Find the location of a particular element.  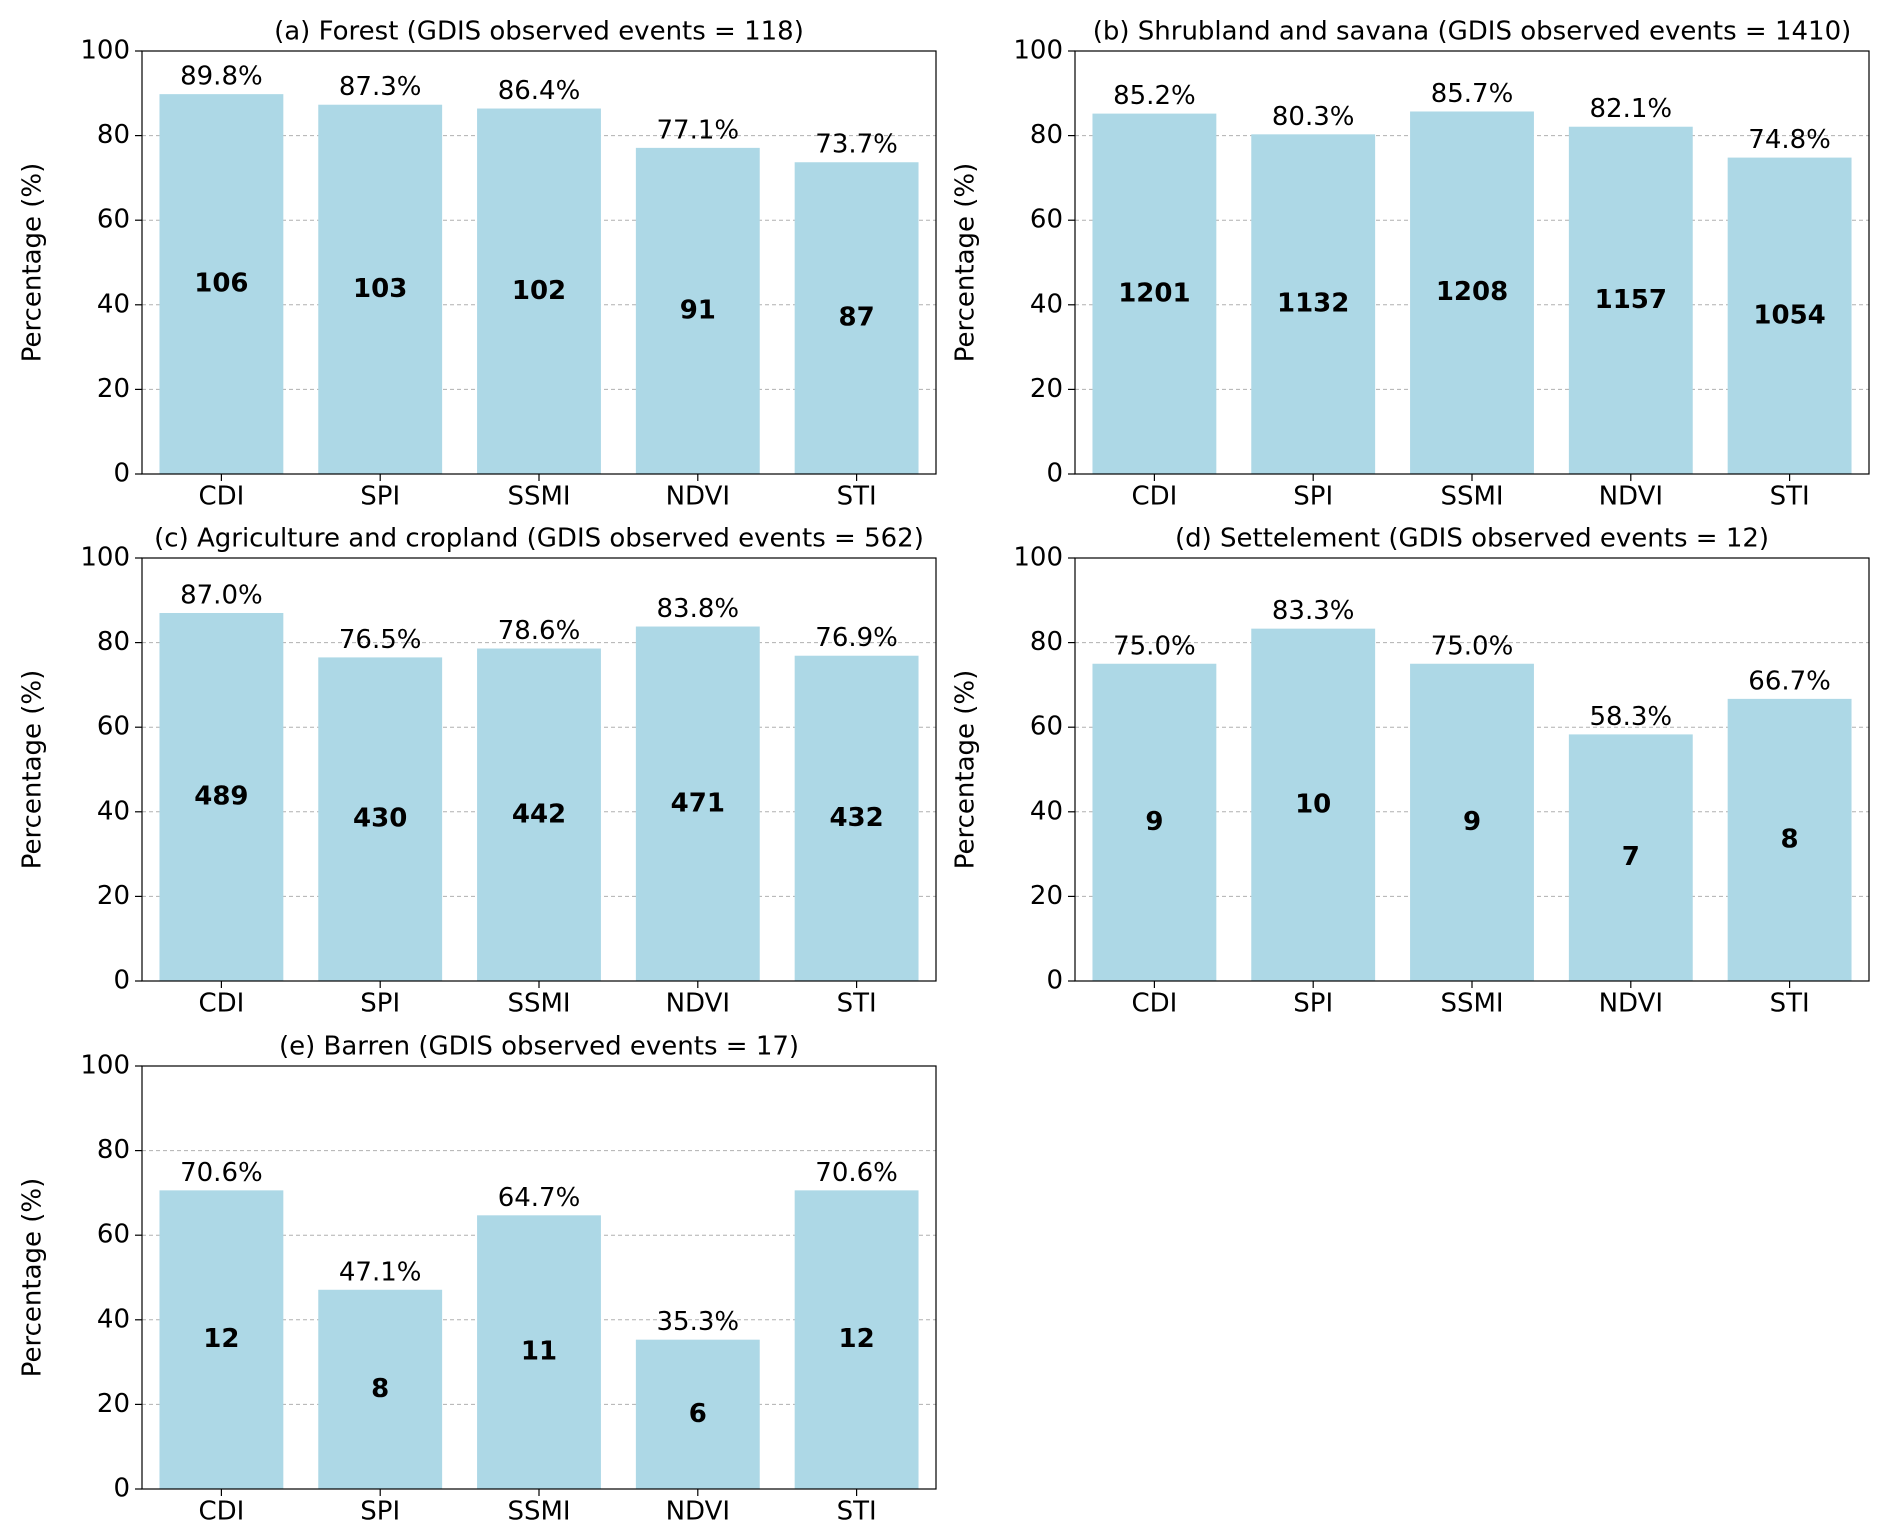

count-label: 10 is located at coordinates (1313, 804).